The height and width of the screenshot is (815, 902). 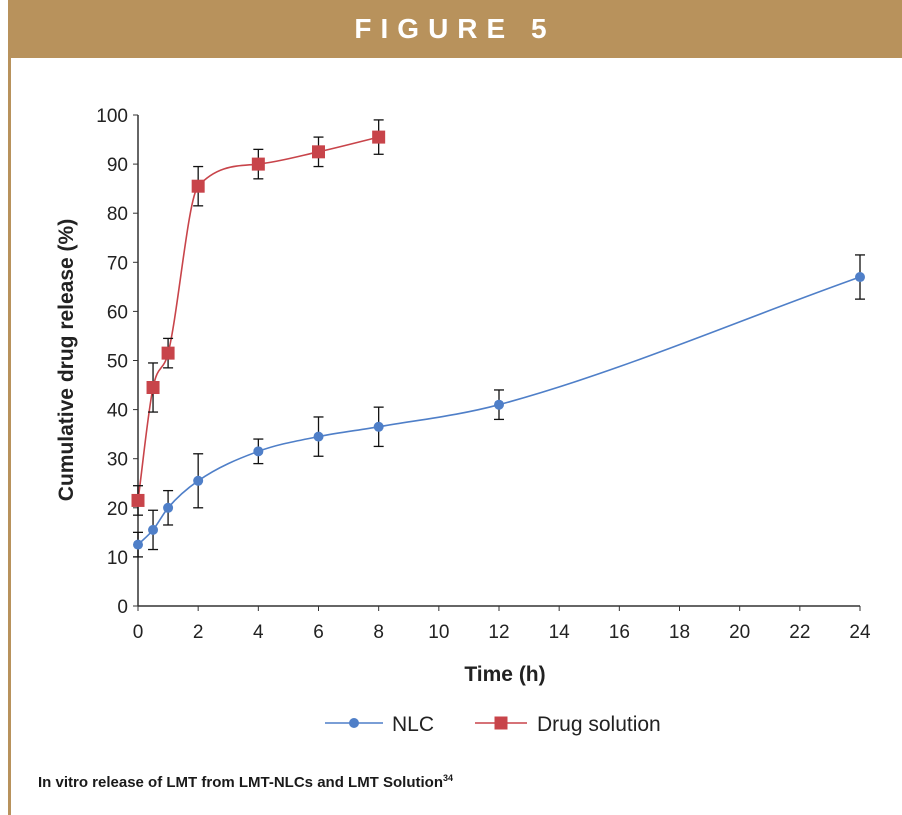 I want to click on x-tick-label: 18, so click(x=679, y=632).